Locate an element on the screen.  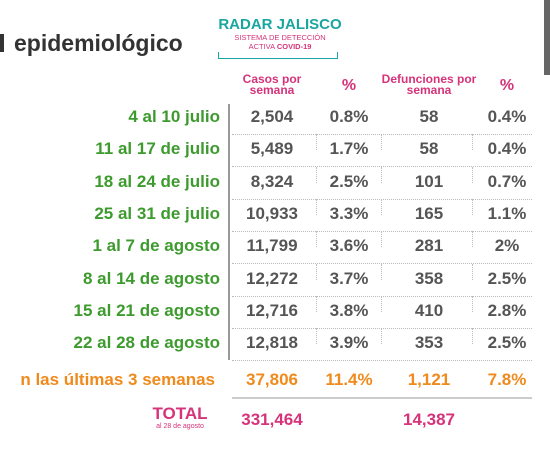
logo-name: RADAR JALISCO is located at coordinates (280, 24).